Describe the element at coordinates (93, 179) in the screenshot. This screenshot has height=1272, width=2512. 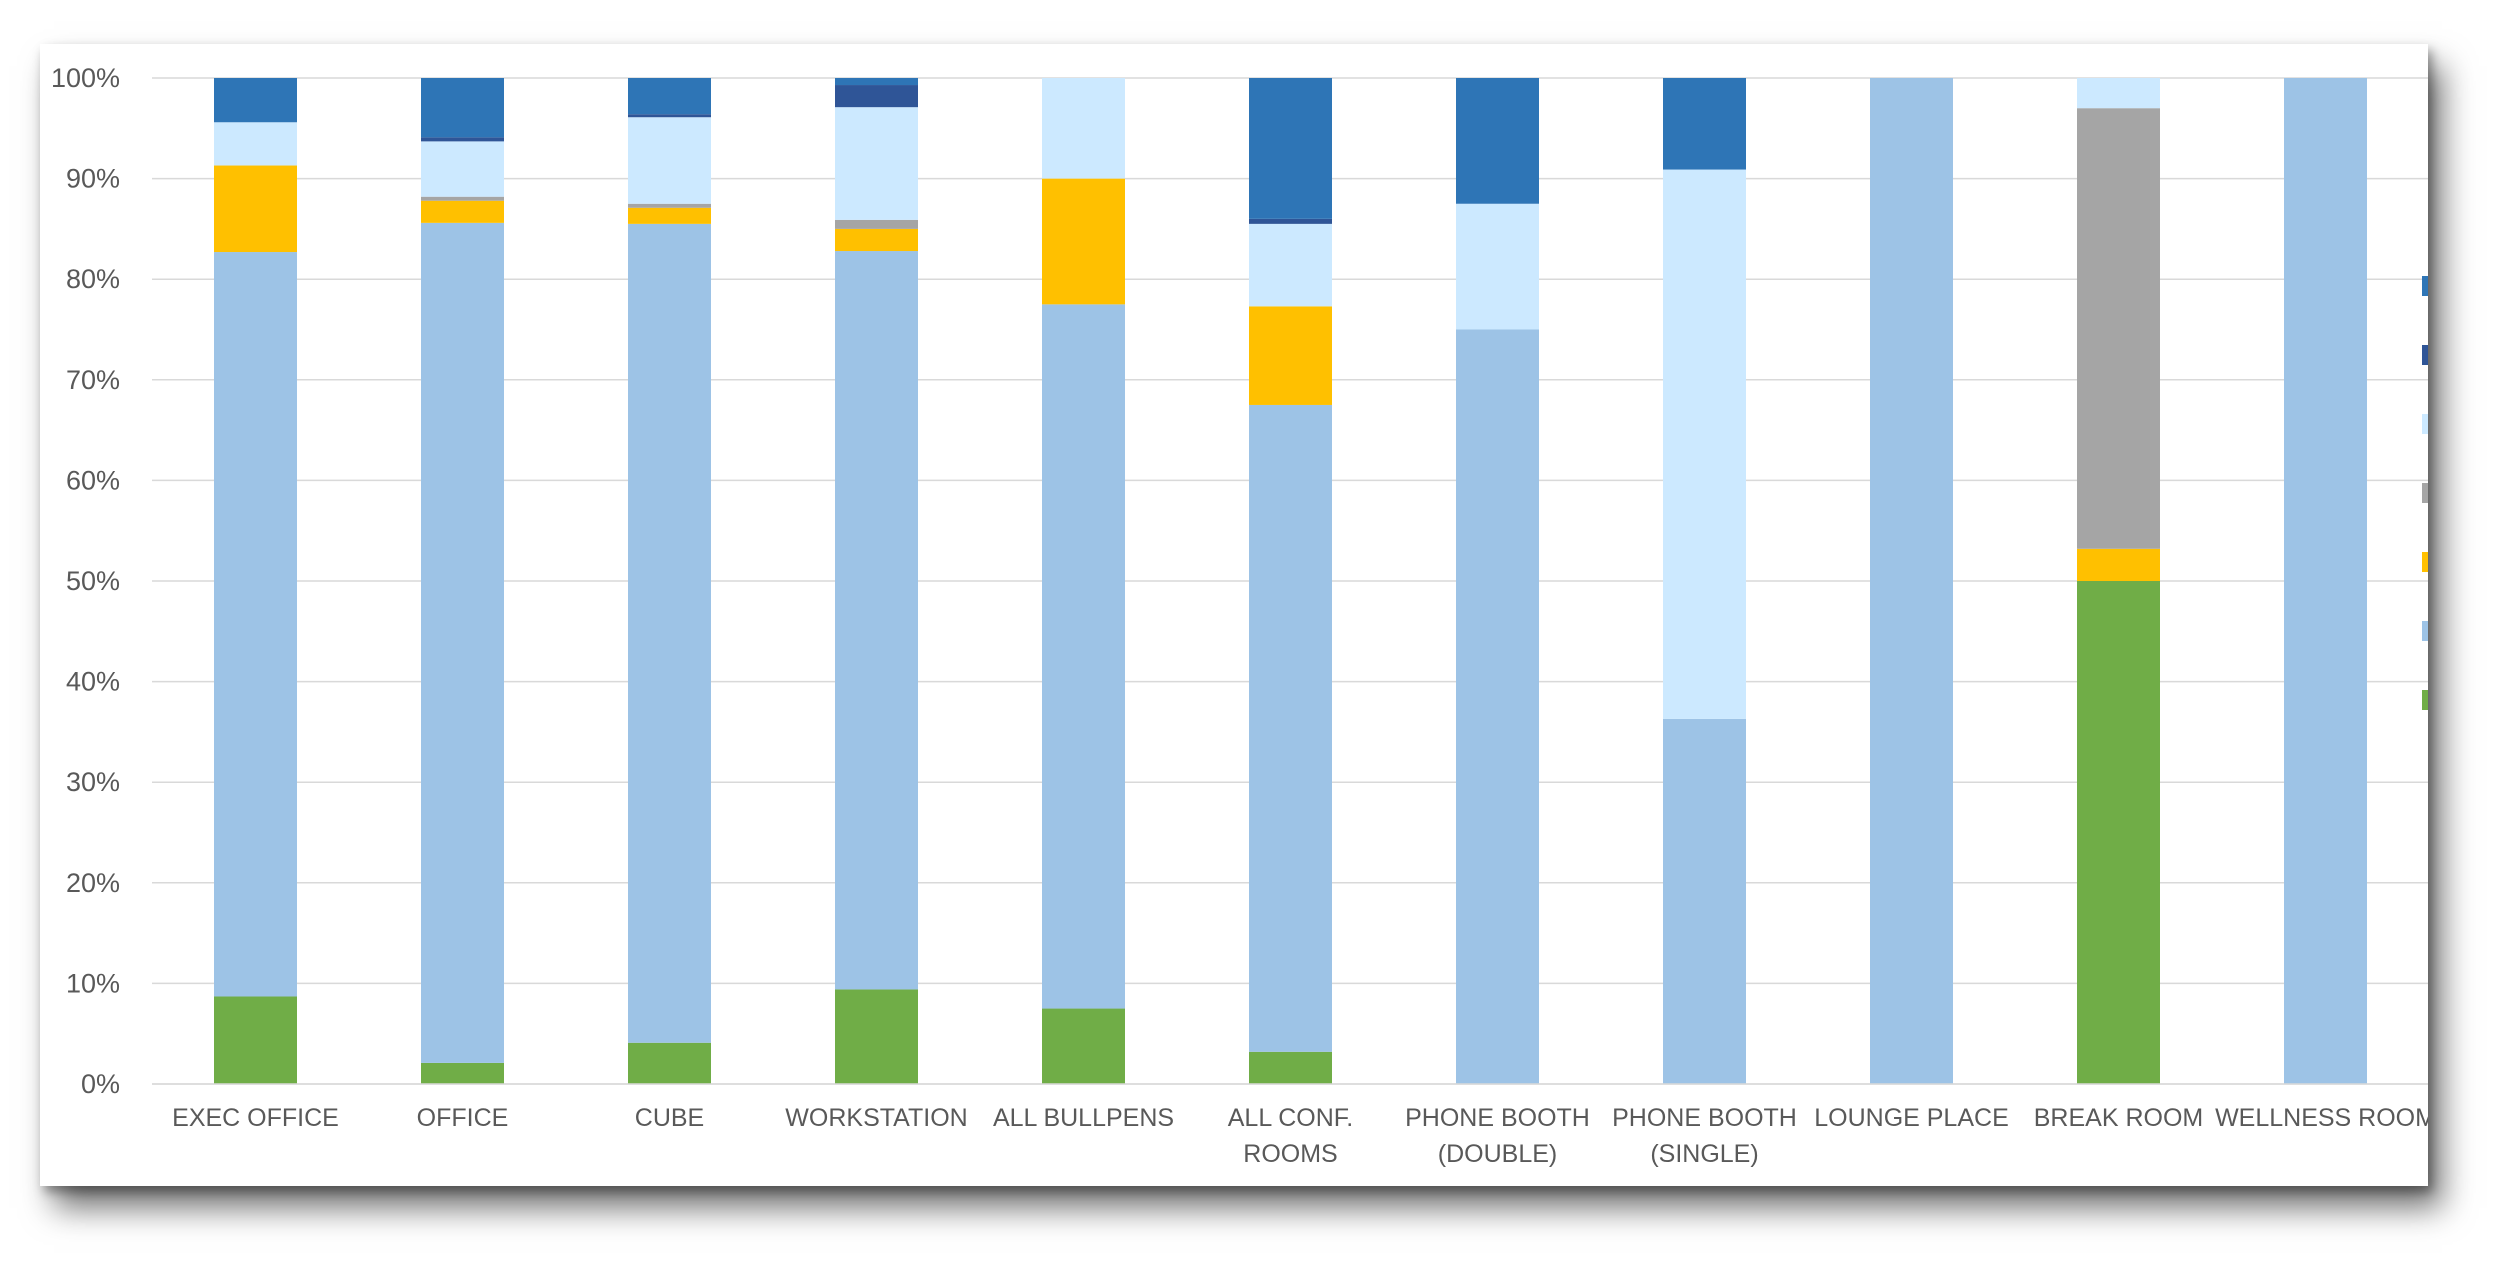
I see `y-tick-label: 90%` at that location.